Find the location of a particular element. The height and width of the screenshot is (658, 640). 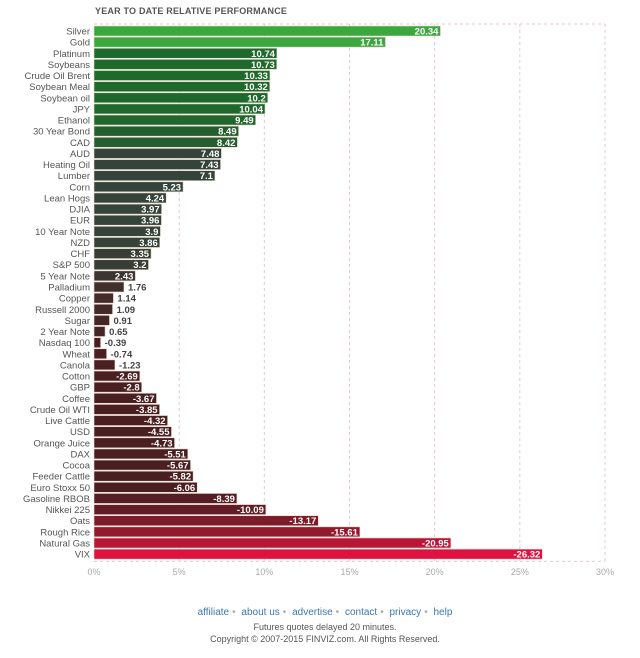

x-tick-label: 10% is located at coordinates (264, 572).